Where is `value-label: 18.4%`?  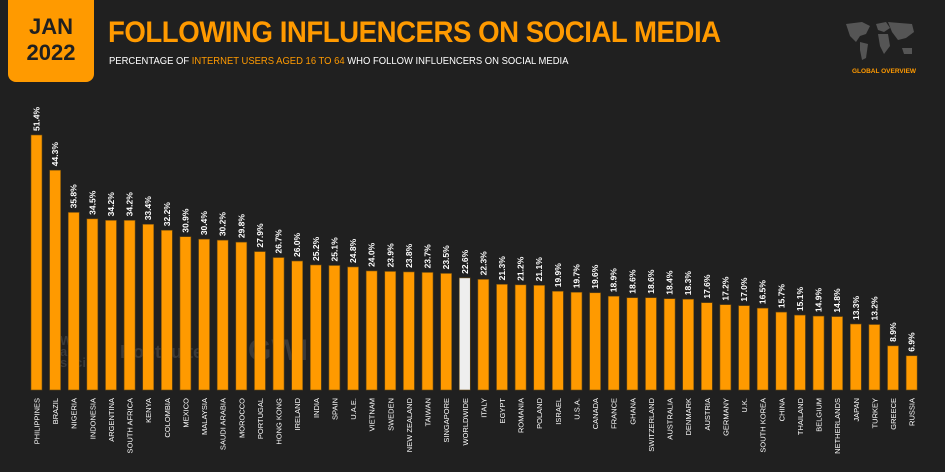
value-label: 18.4% is located at coordinates (670, 282).